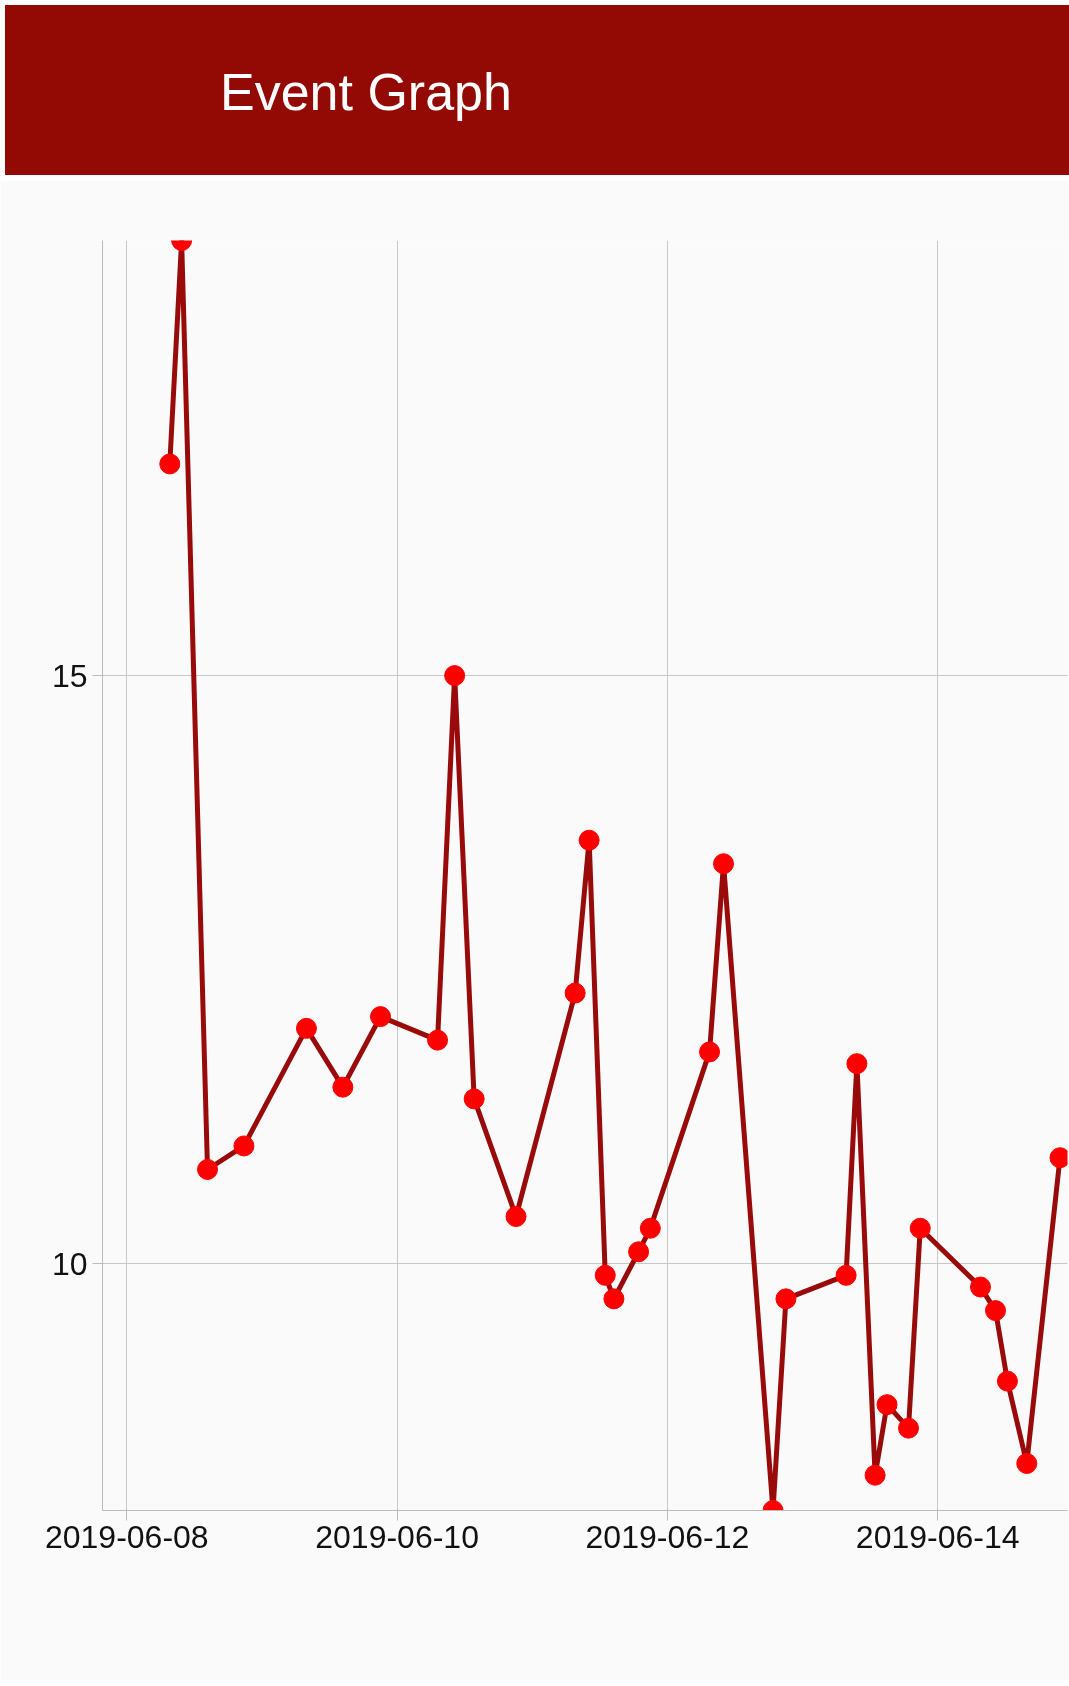 This screenshot has height=1686, width=1069. What do you see at coordinates (397, 1536) in the screenshot?
I see `x-tick-label: 2019-06-10` at bounding box center [397, 1536].